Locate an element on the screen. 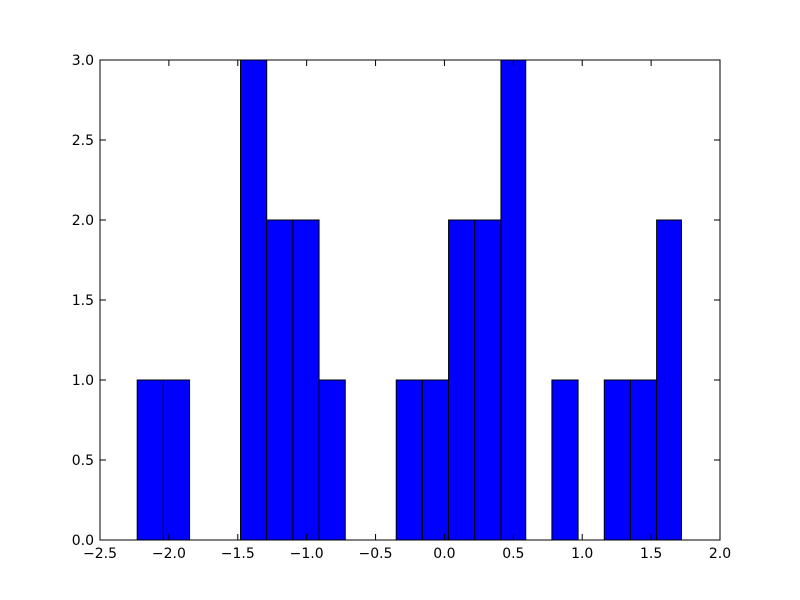  x-tick-label: 1.5 is located at coordinates (651, 554).